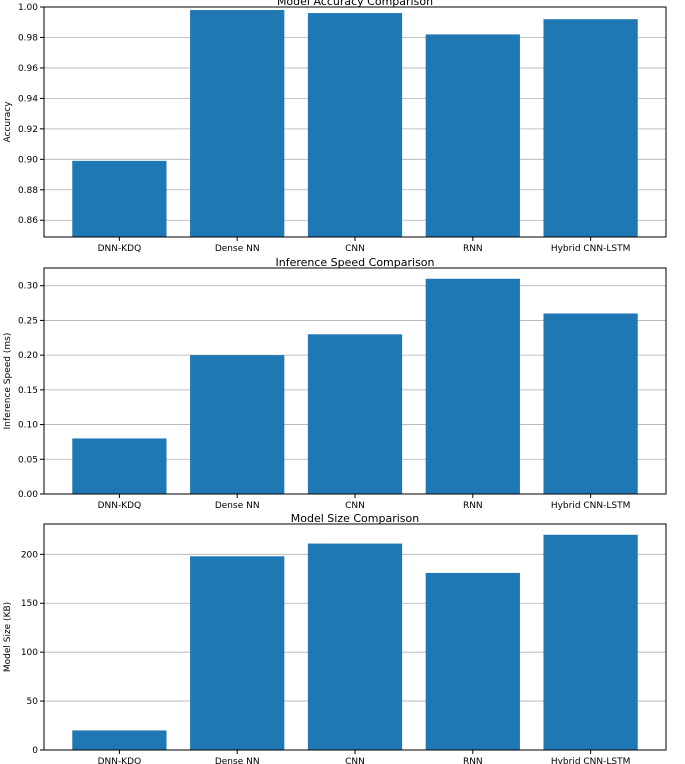 This screenshot has height=764, width=685. Describe the element at coordinates (28, 221) in the screenshot. I see `y-tick-label: 0.86` at that location.